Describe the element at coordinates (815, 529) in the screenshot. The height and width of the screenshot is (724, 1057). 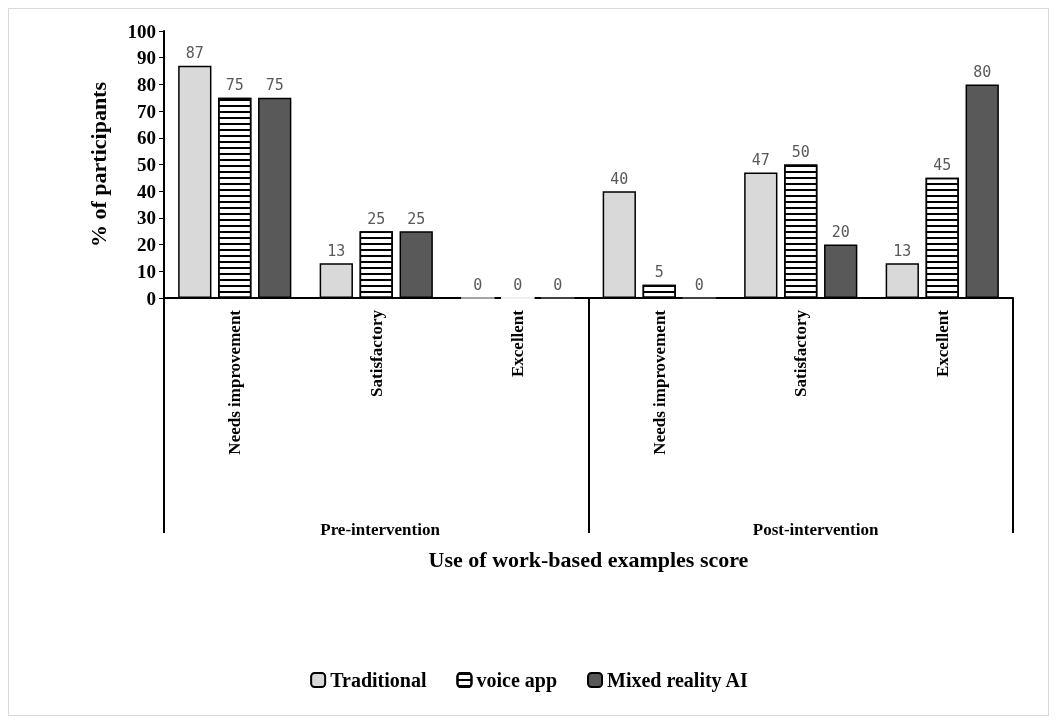
I see `text: Post-intervention` at that location.